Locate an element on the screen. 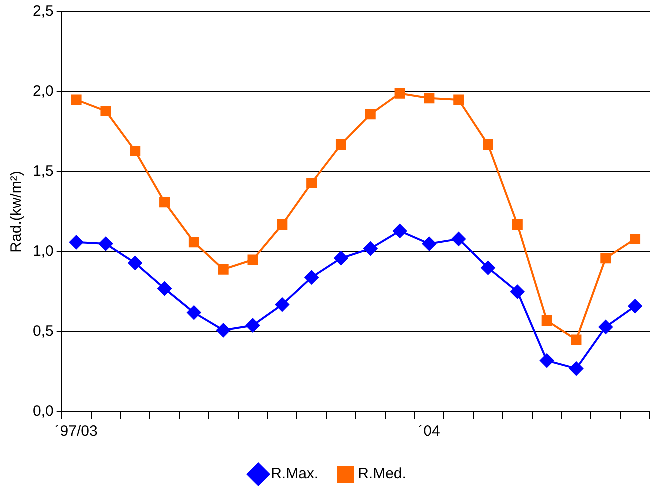 The image size is (658, 500). y-tick-label: 2,0 is located at coordinates (43, 91).